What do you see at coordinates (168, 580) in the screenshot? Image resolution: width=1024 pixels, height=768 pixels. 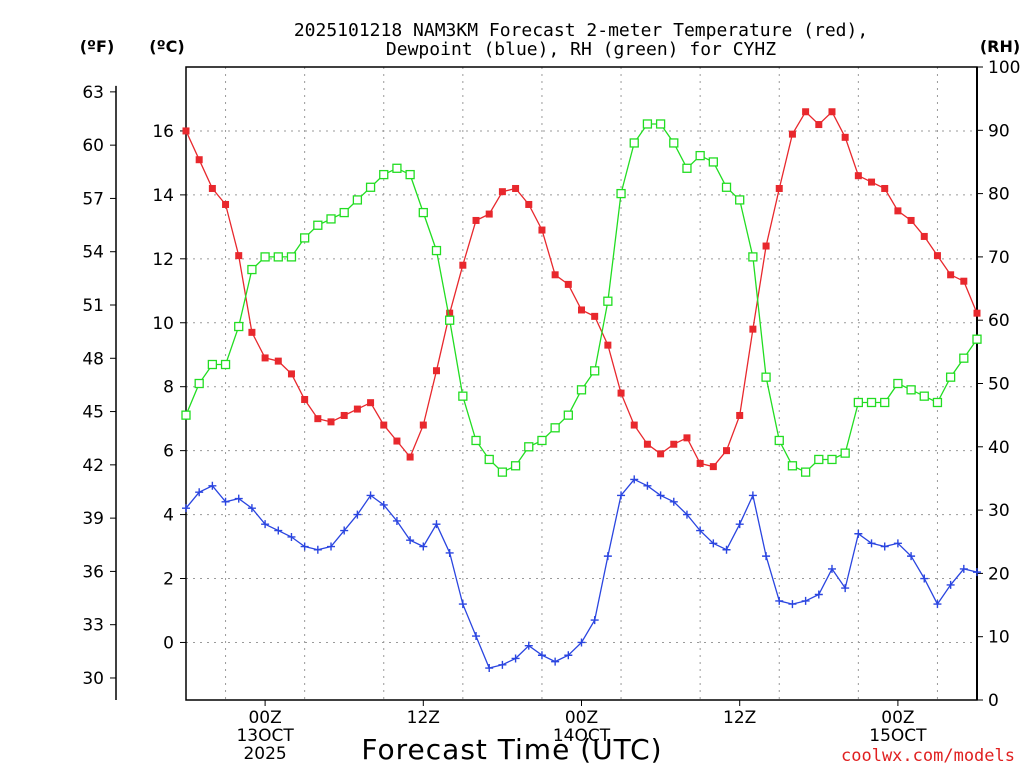 I see `celsius-tick-label: 2` at bounding box center [168, 580].